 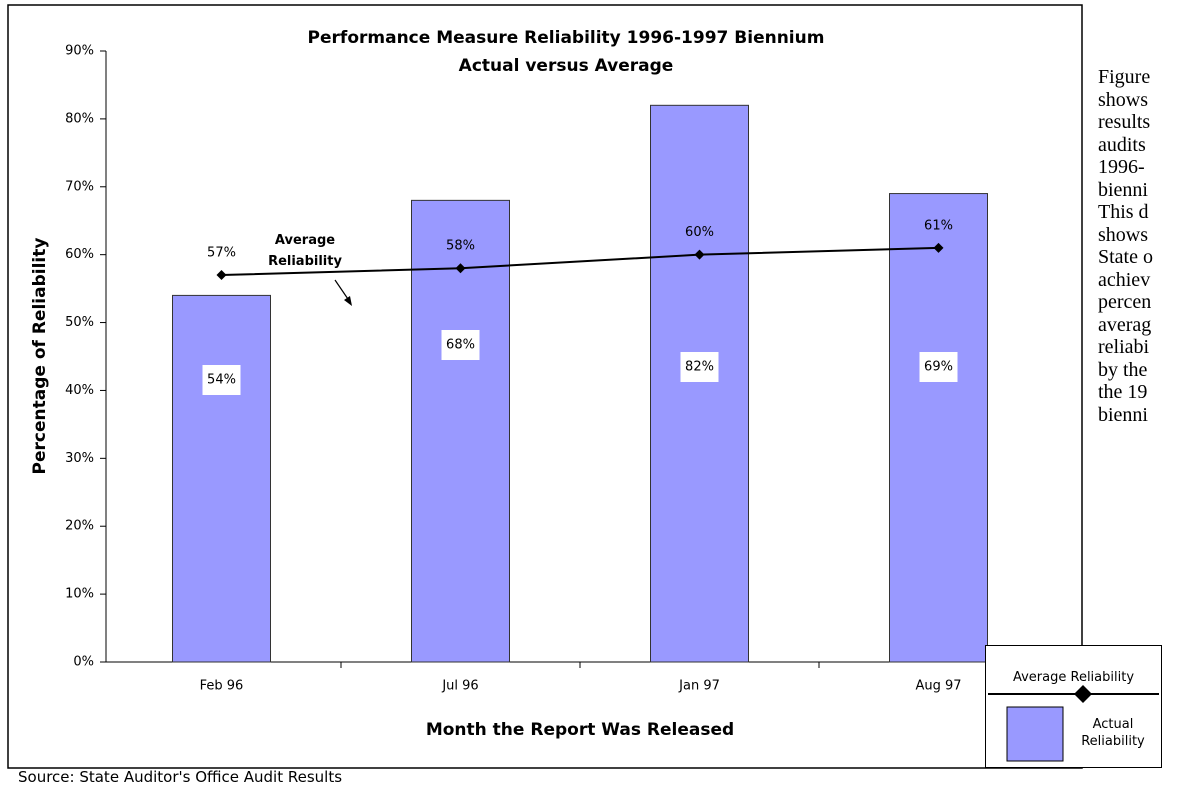 What do you see at coordinates (79, 594) in the screenshot?
I see `y-tick-label: 10%` at bounding box center [79, 594].